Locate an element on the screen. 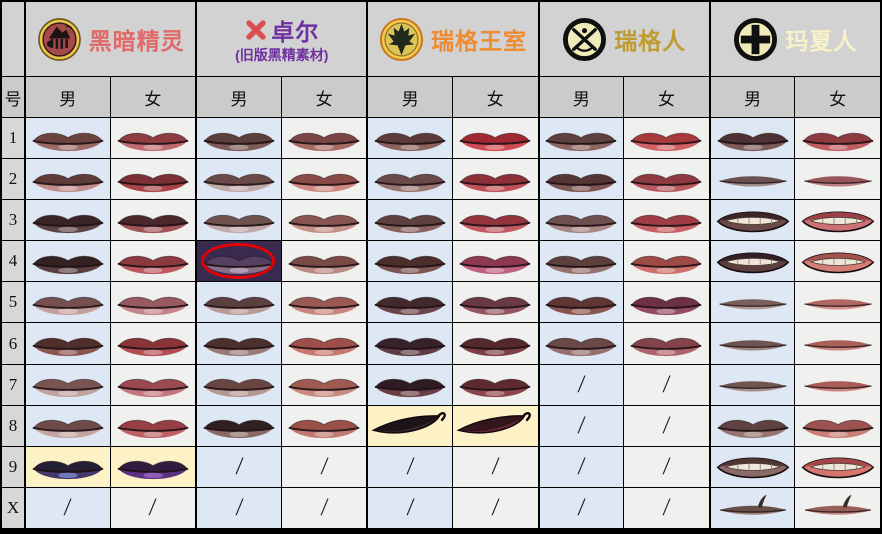  row-label: X is located at coordinates (13, 507).